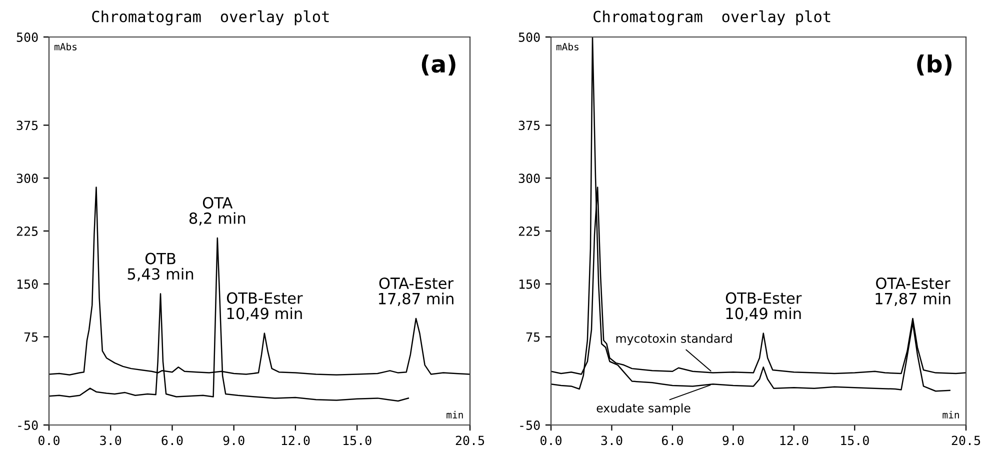 The height and width of the screenshot is (453, 988). I want to click on annotation: (b), so click(934, 65).